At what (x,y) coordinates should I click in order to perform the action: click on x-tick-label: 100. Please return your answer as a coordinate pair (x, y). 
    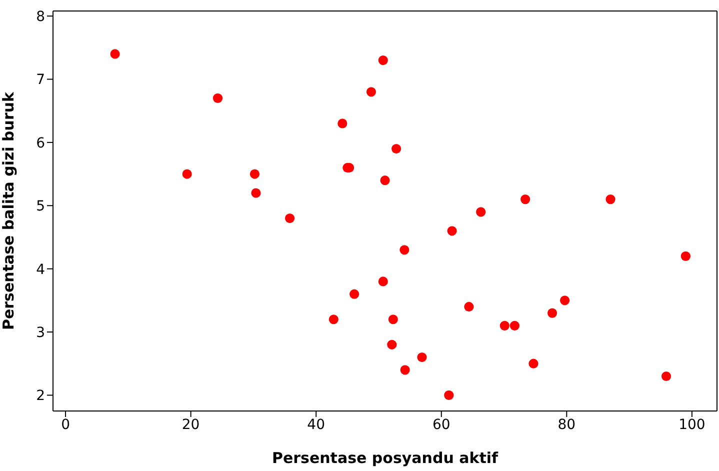
    Looking at the image, I should click on (692, 424).